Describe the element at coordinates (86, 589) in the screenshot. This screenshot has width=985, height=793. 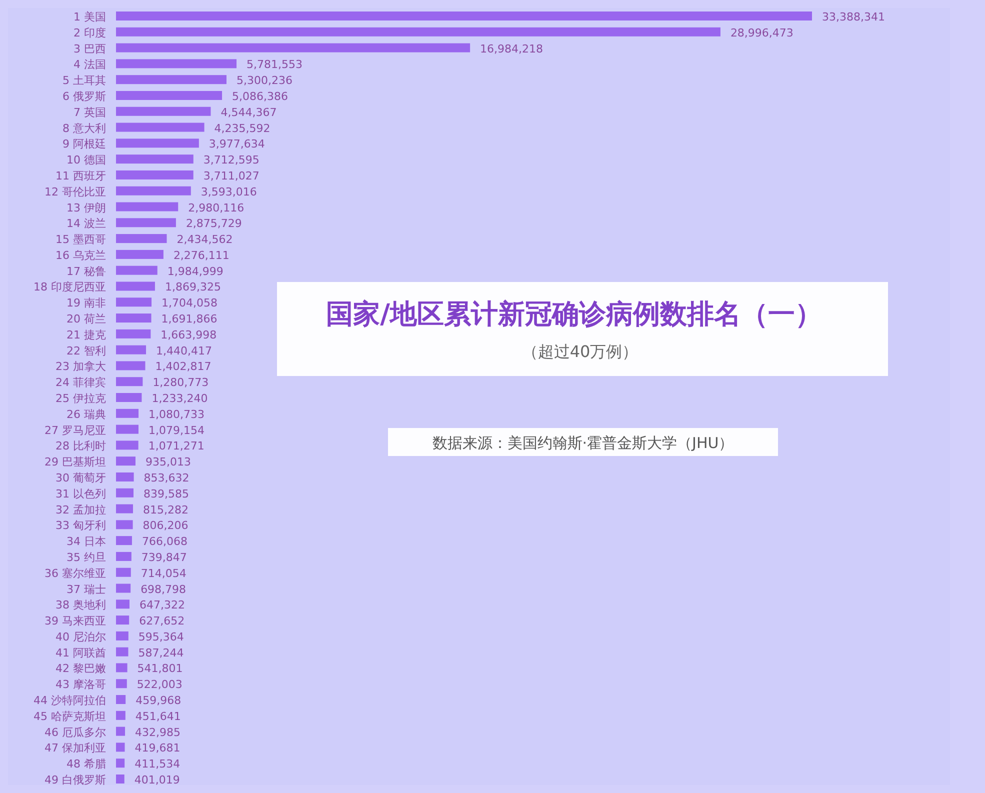
I see `y-tick-label: 37 瑞士` at that location.